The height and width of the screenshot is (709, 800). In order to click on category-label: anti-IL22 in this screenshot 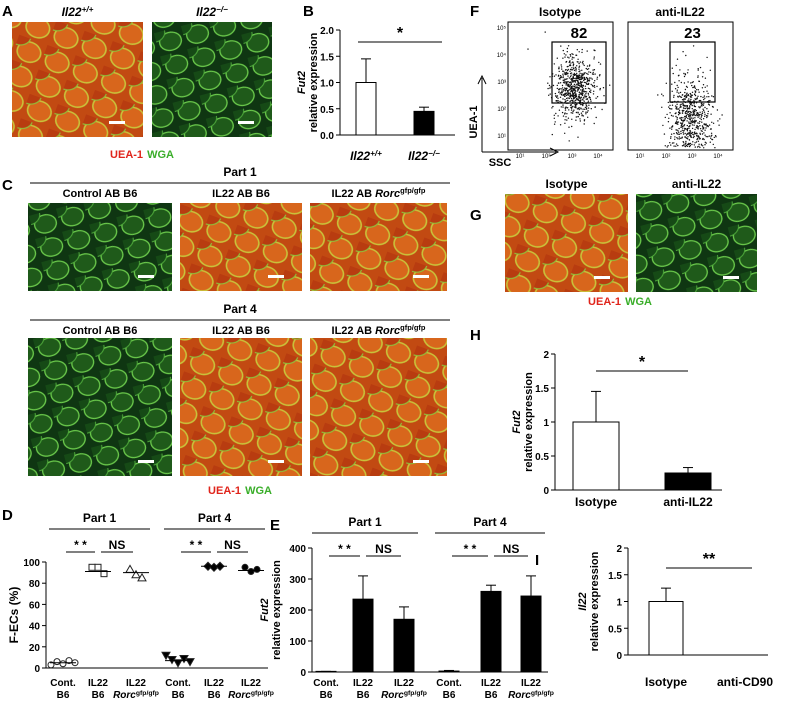, I will do `click(688, 502)`.